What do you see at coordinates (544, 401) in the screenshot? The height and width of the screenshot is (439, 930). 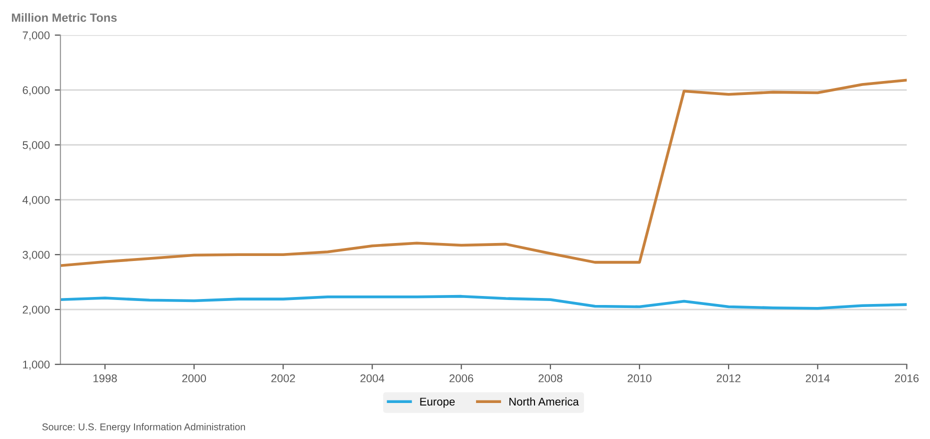 I see `legend-label: North America` at bounding box center [544, 401].